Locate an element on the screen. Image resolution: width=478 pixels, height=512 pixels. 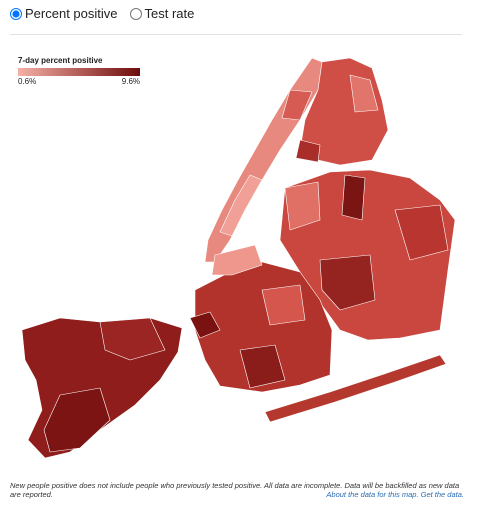
legend: 7-day percent positive 0.6% 9.6% is located at coordinates (79, 71).